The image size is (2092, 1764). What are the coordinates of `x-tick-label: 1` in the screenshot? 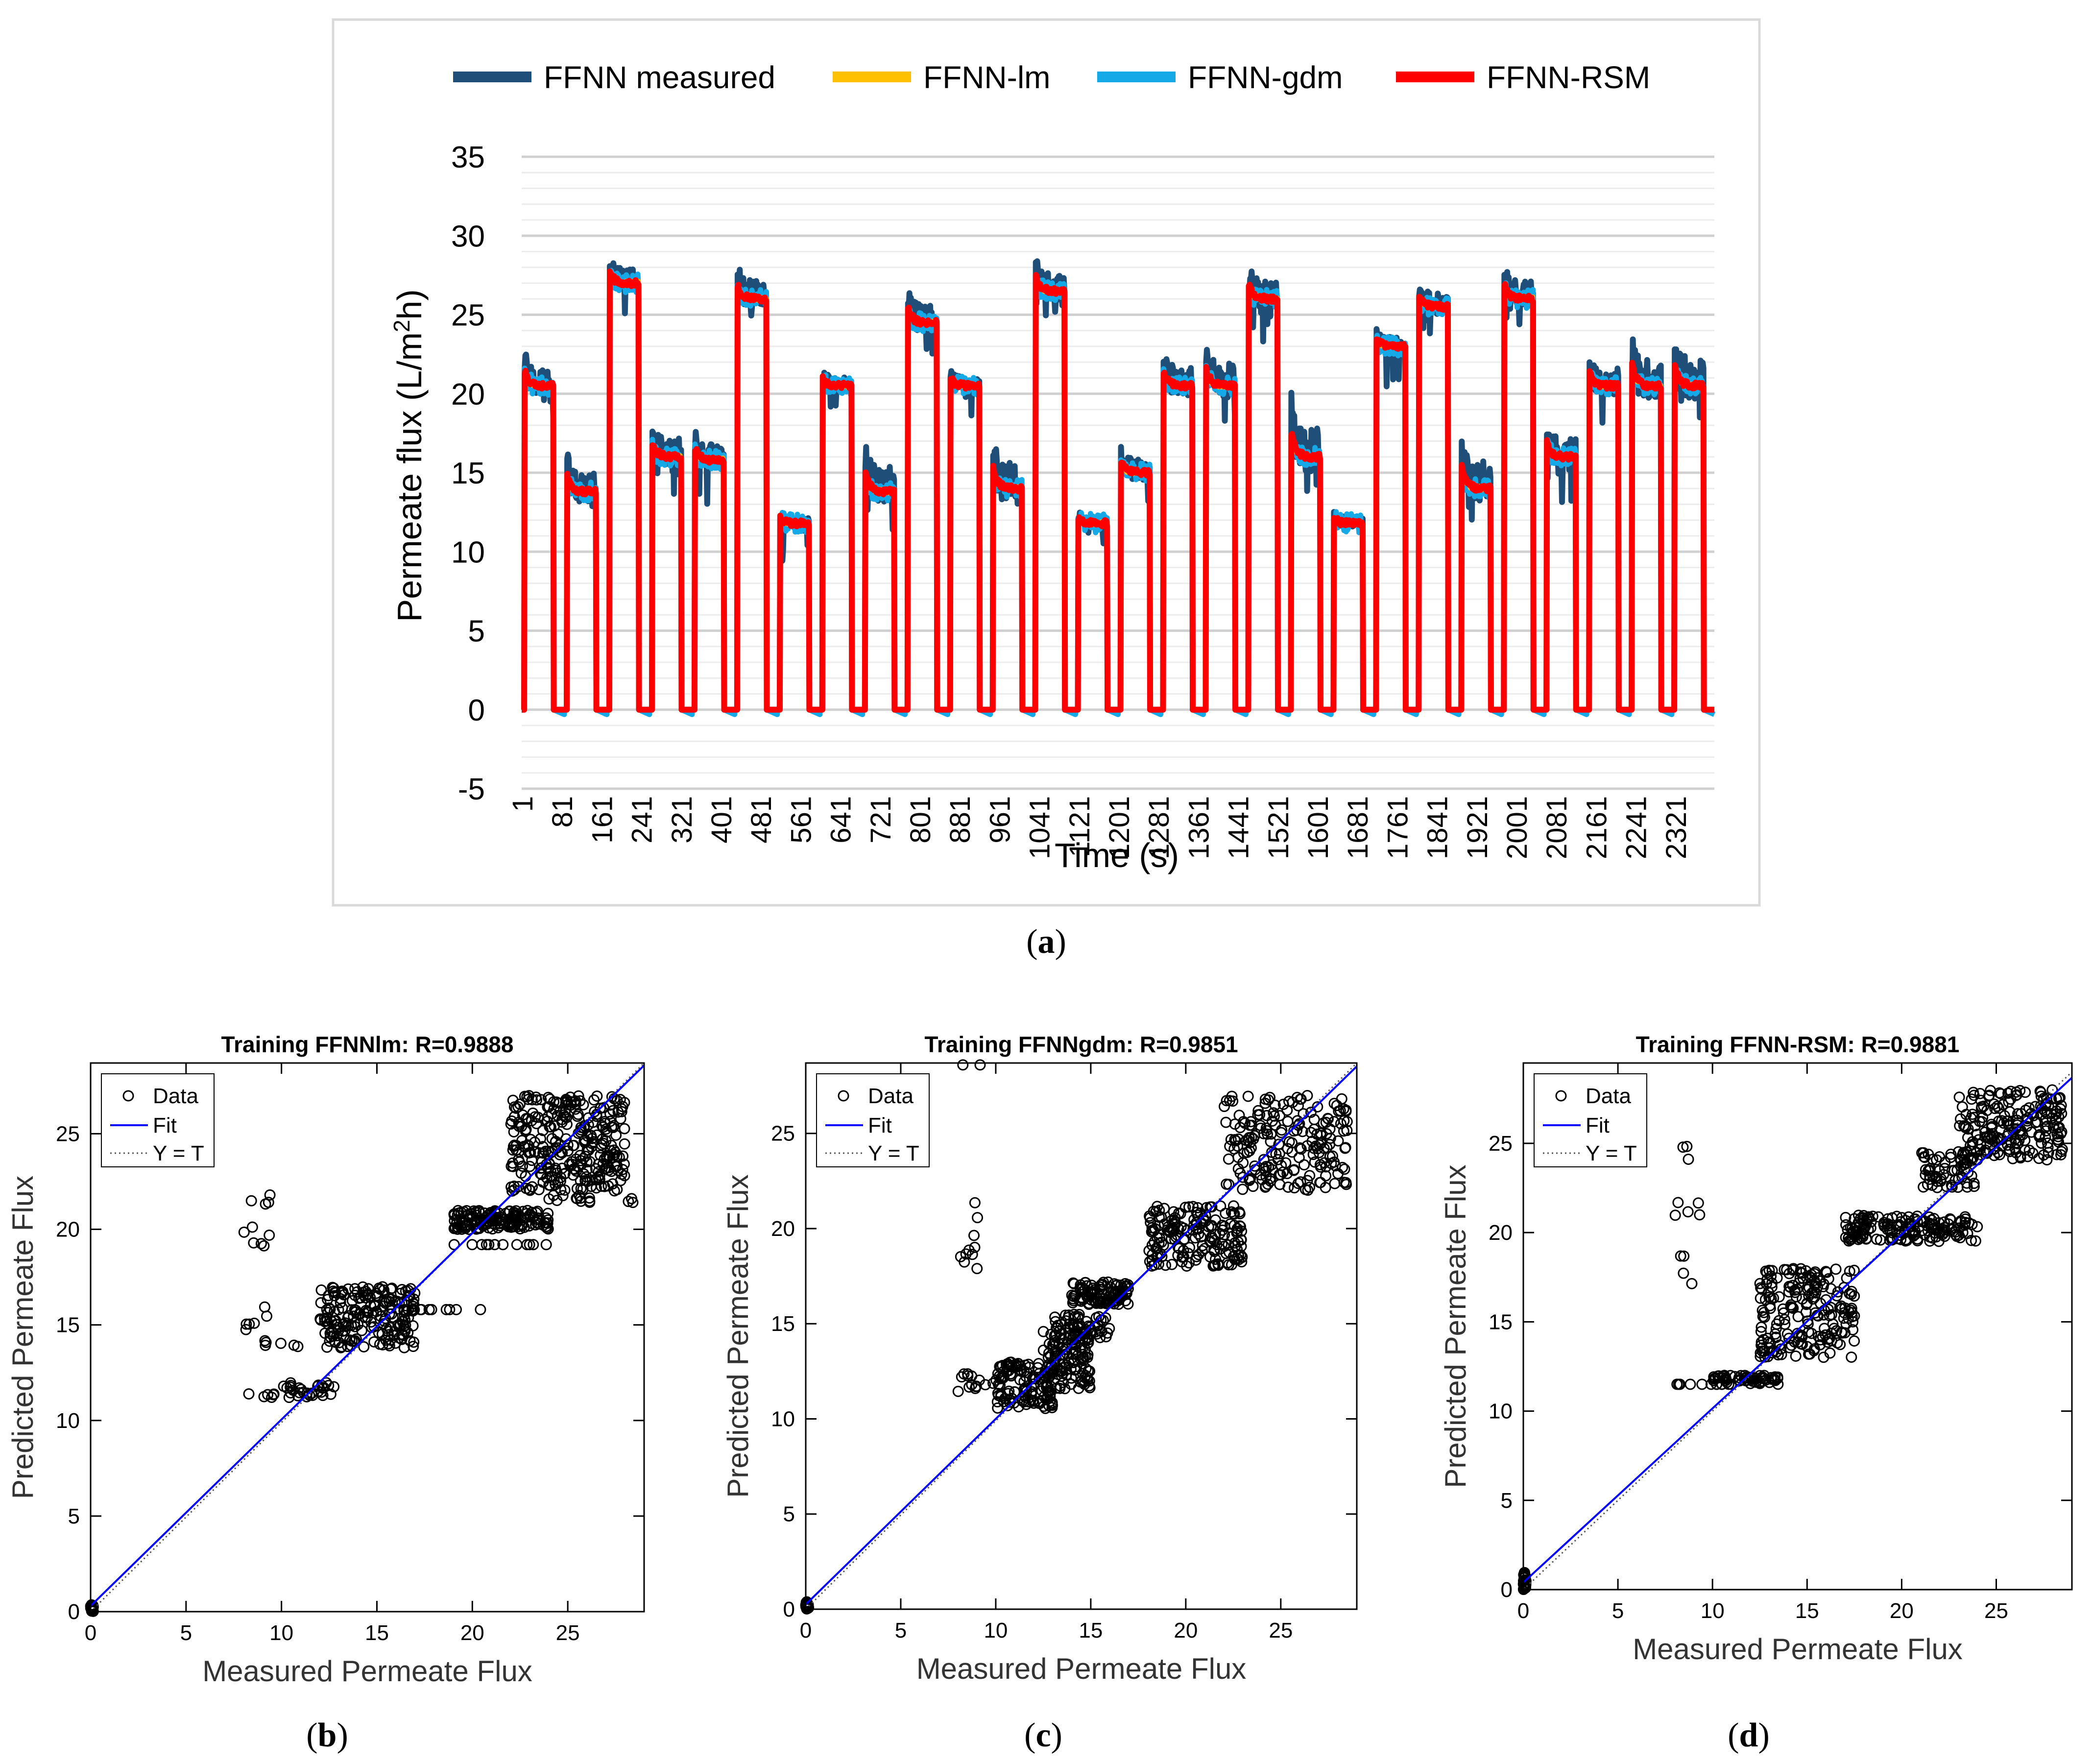 It's located at (523, 804).